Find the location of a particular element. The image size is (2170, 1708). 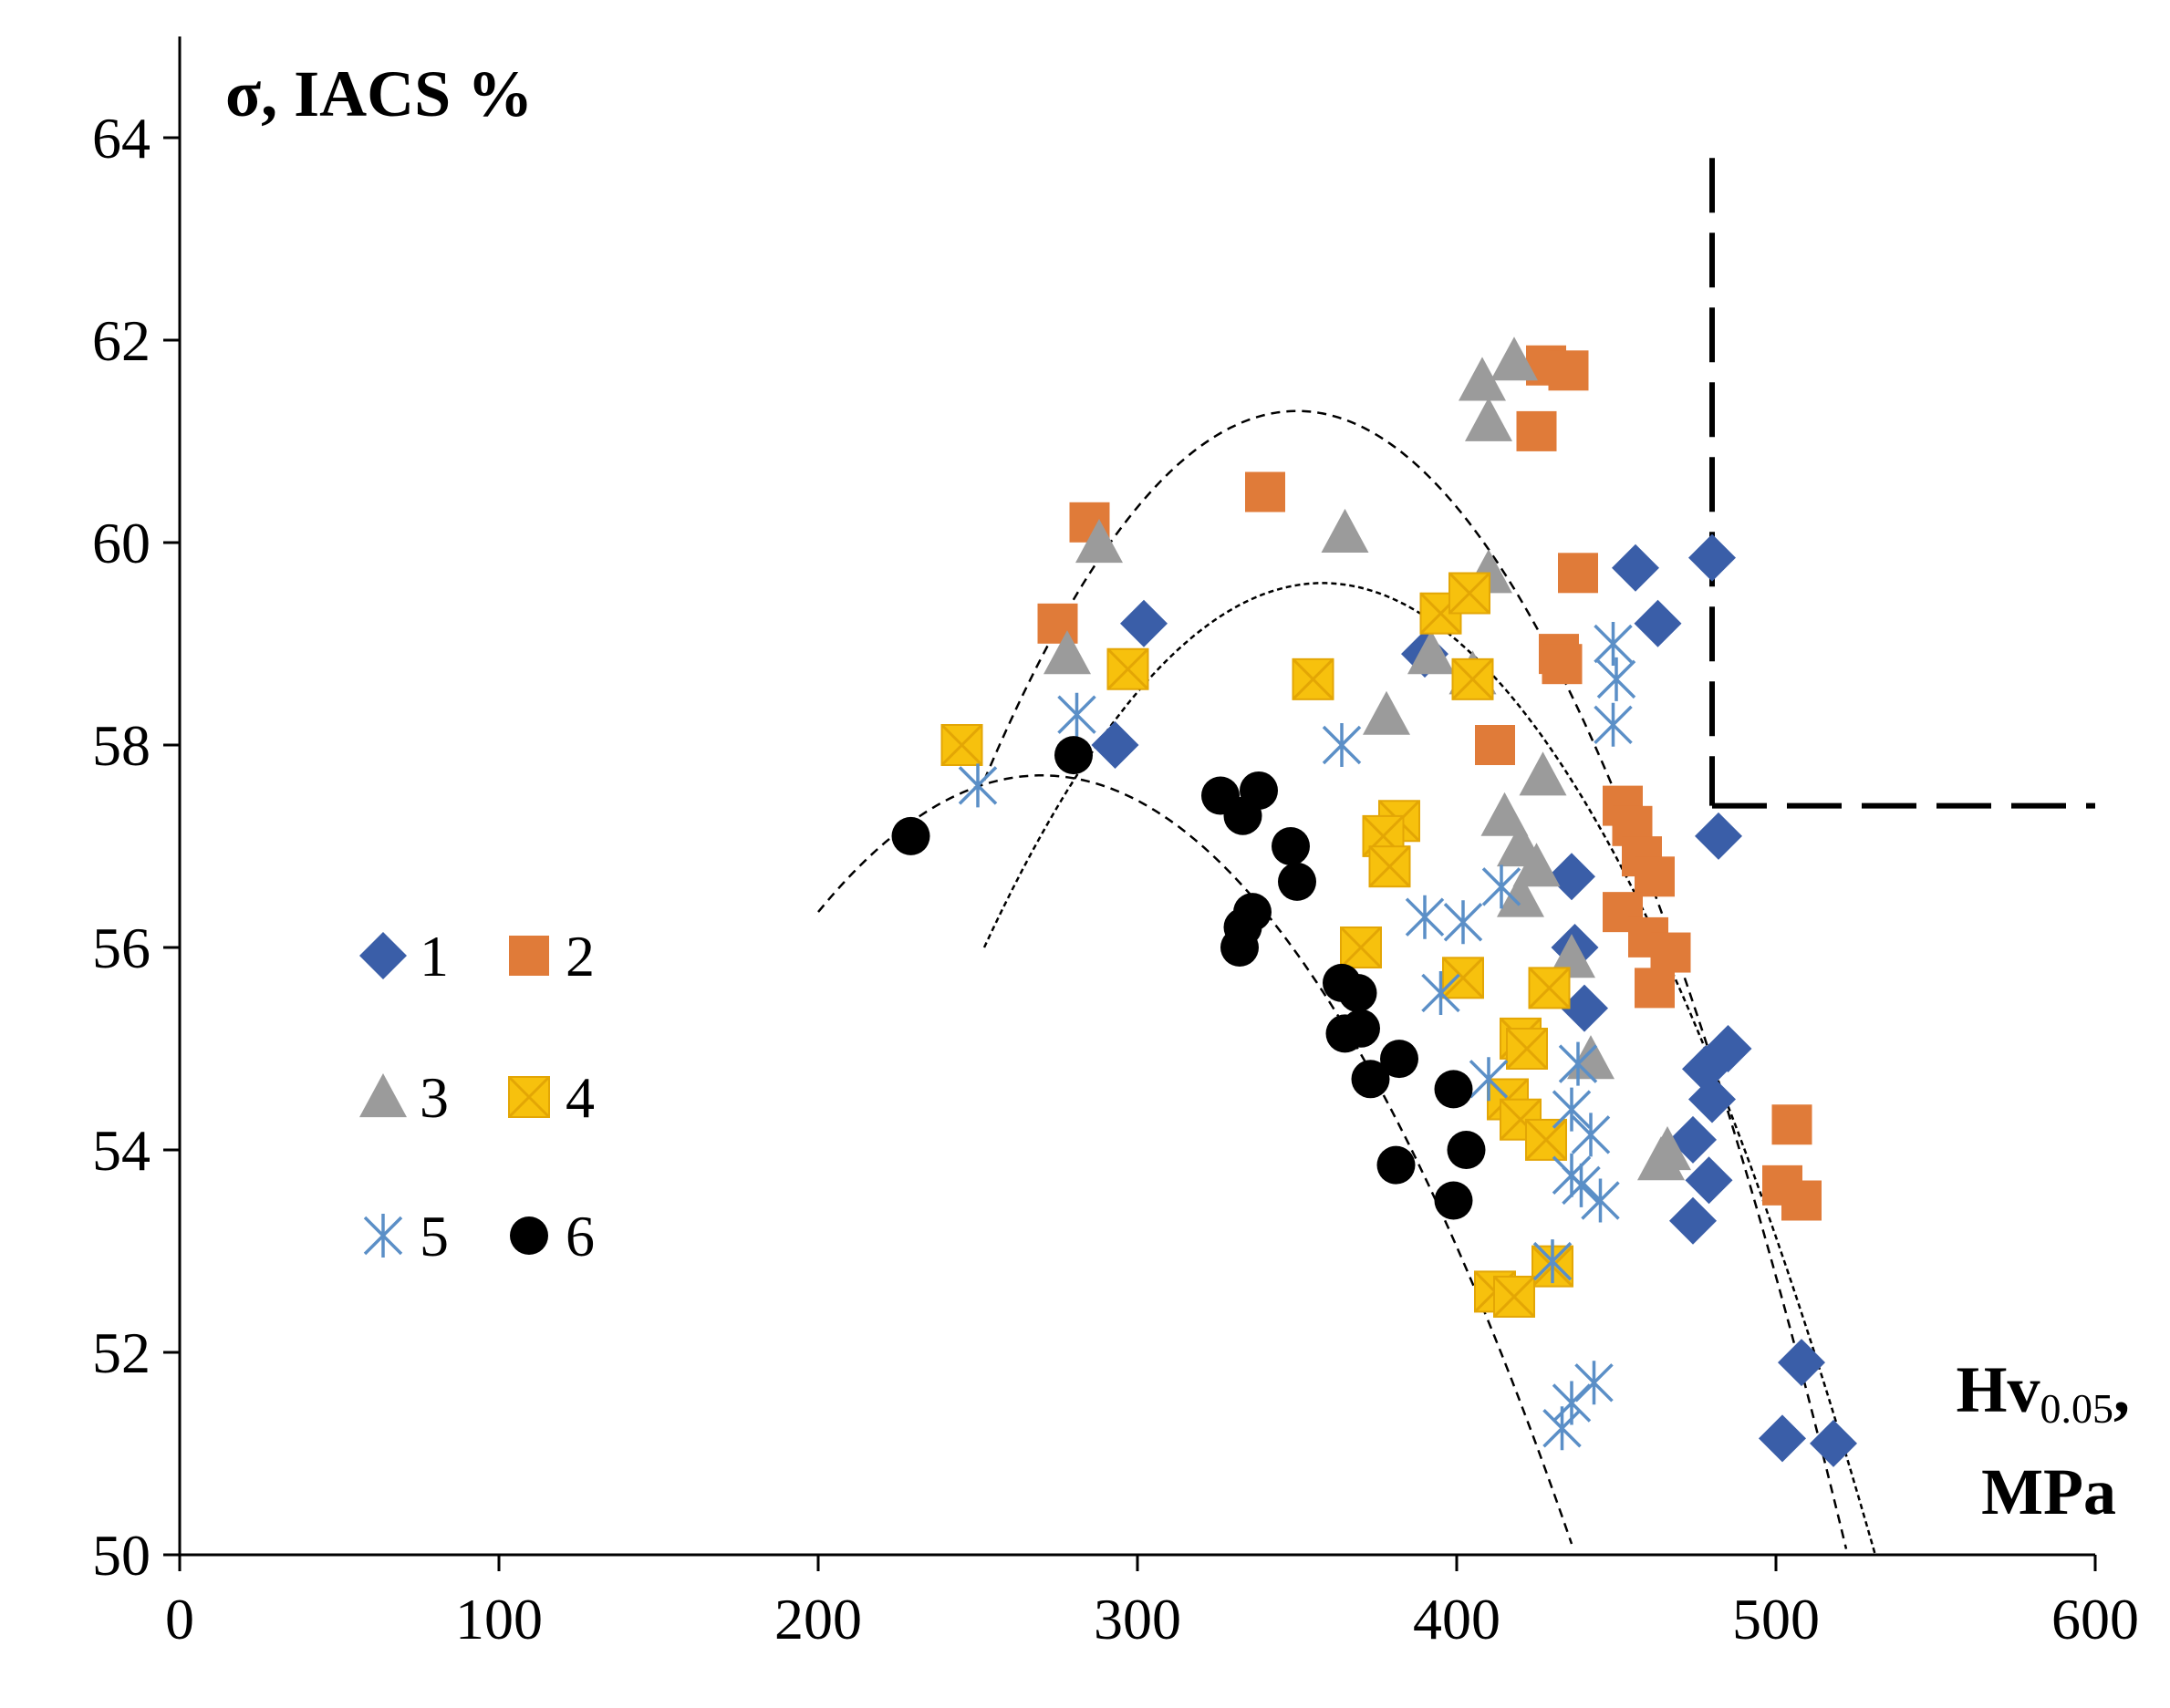

y-tick-label: 62 is located at coordinates (122, 340).